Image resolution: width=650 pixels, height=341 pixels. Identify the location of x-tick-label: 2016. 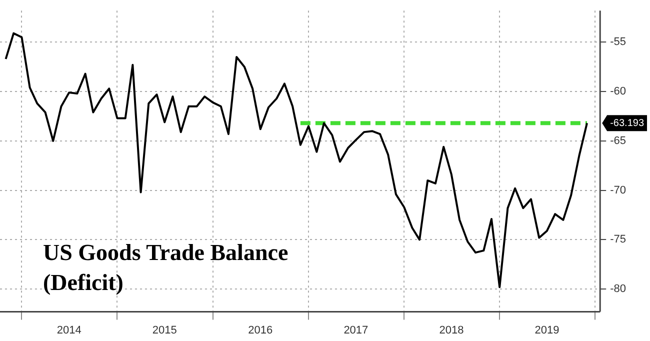
(260, 330).